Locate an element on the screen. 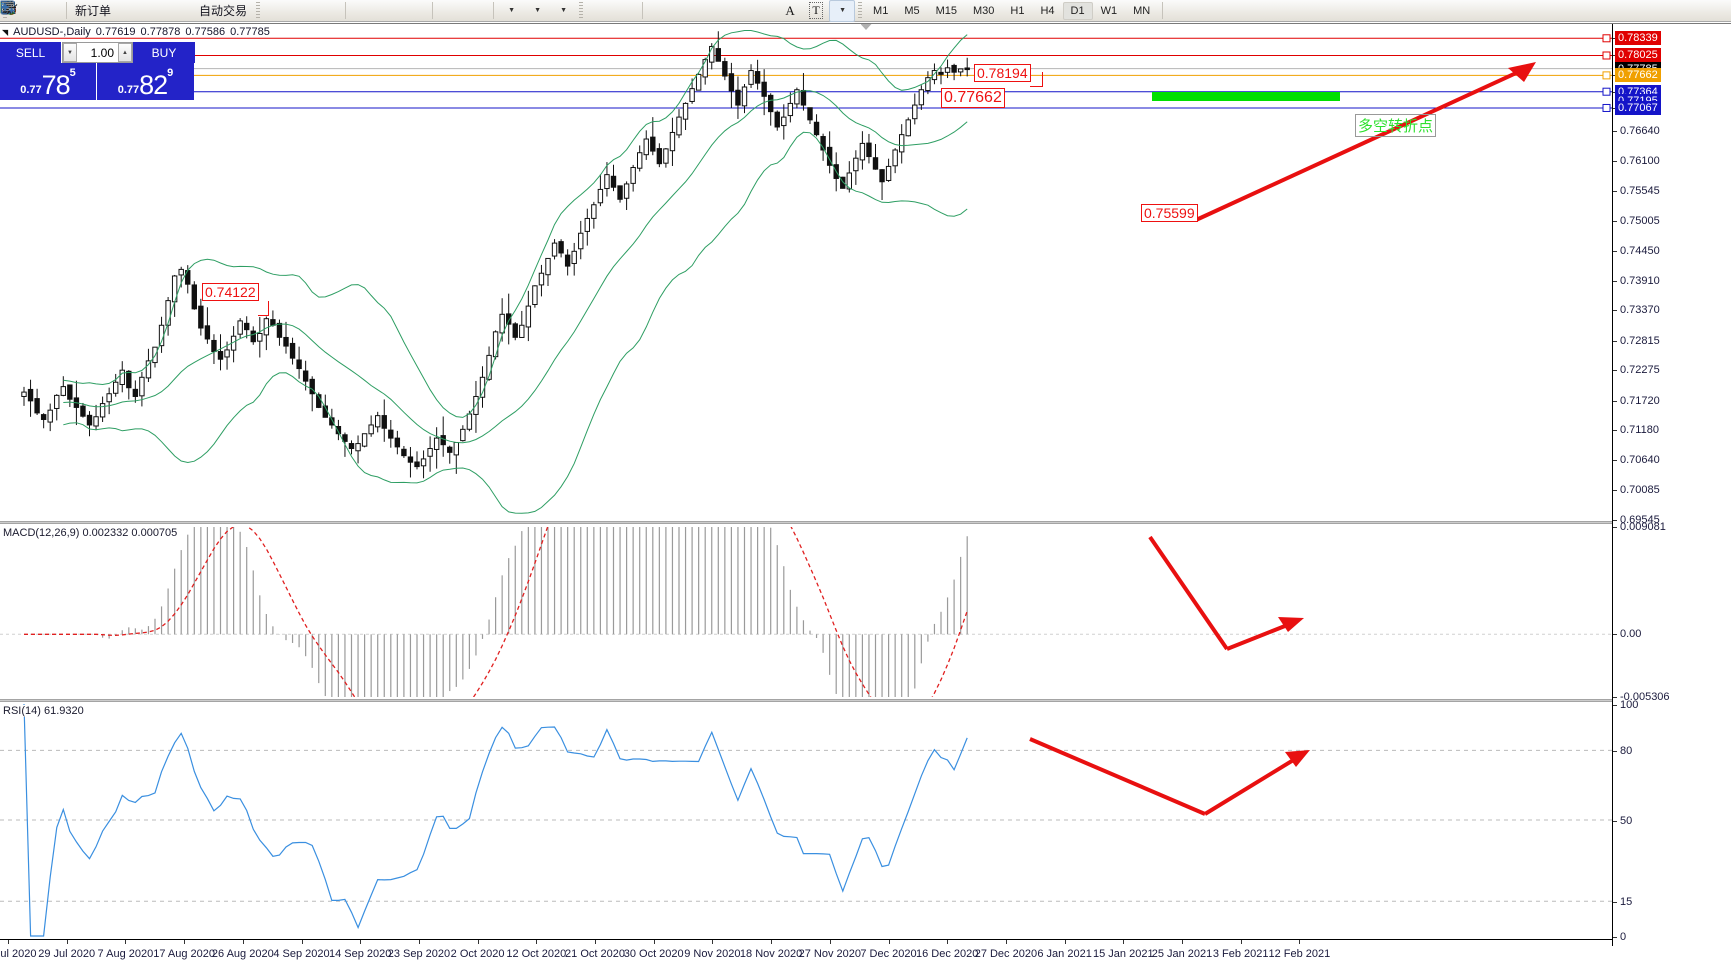 The image size is (1731, 970). bar-chart-icon is located at coordinates (144, 11).